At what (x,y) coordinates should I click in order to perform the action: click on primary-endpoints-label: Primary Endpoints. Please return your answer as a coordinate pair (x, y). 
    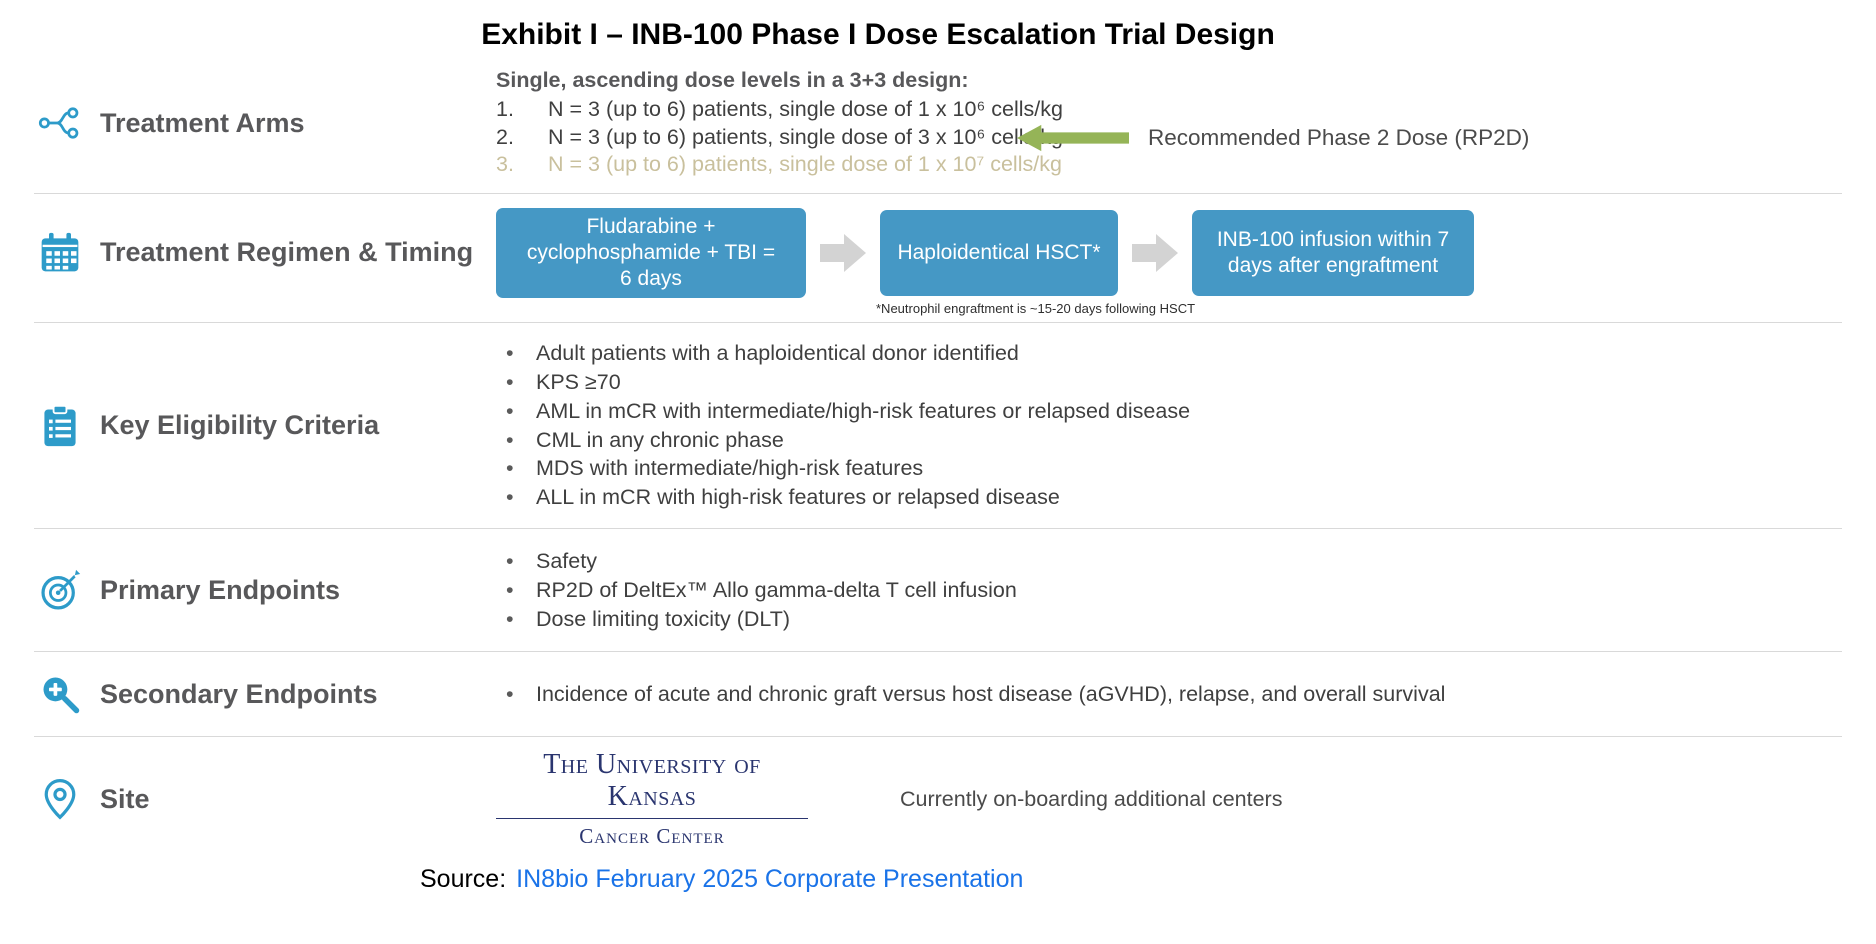
    Looking at the image, I should click on (220, 589).